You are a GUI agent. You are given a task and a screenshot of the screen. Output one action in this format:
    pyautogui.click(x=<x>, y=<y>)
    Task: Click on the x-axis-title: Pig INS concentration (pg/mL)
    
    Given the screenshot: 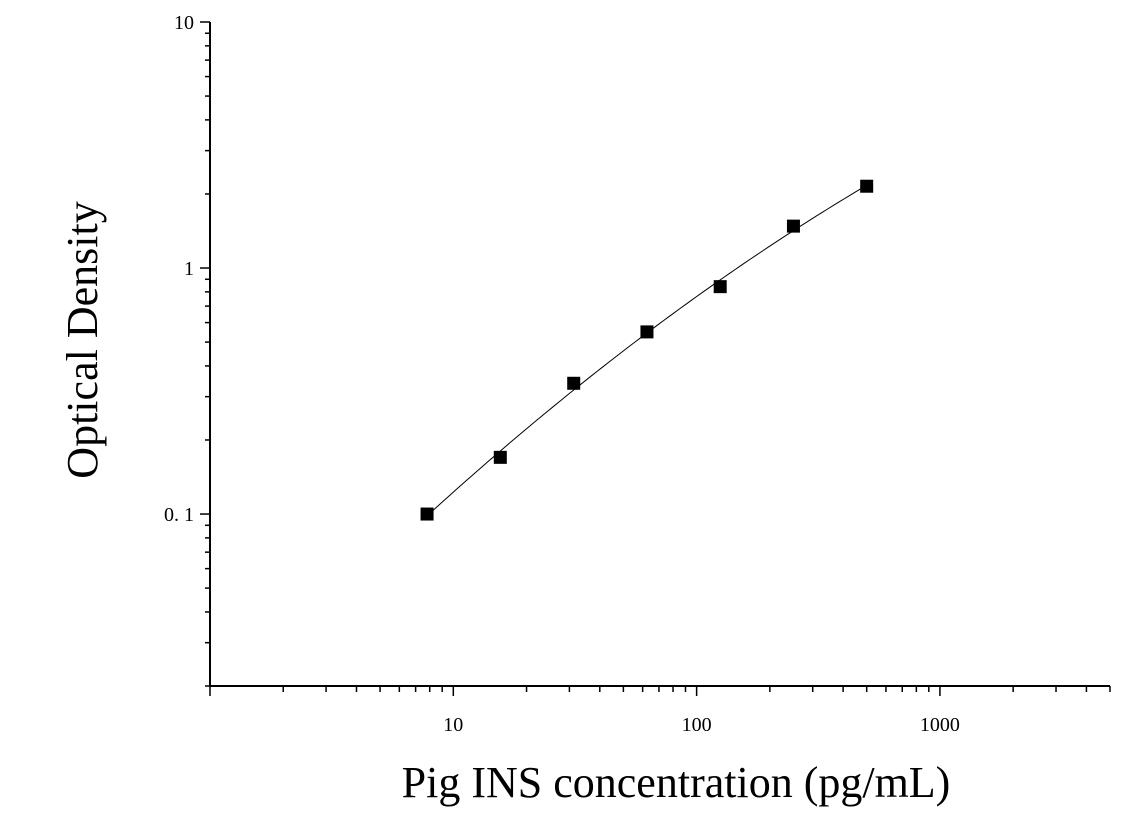 What is the action you would take?
    pyautogui.click(x=676, y=782)
    